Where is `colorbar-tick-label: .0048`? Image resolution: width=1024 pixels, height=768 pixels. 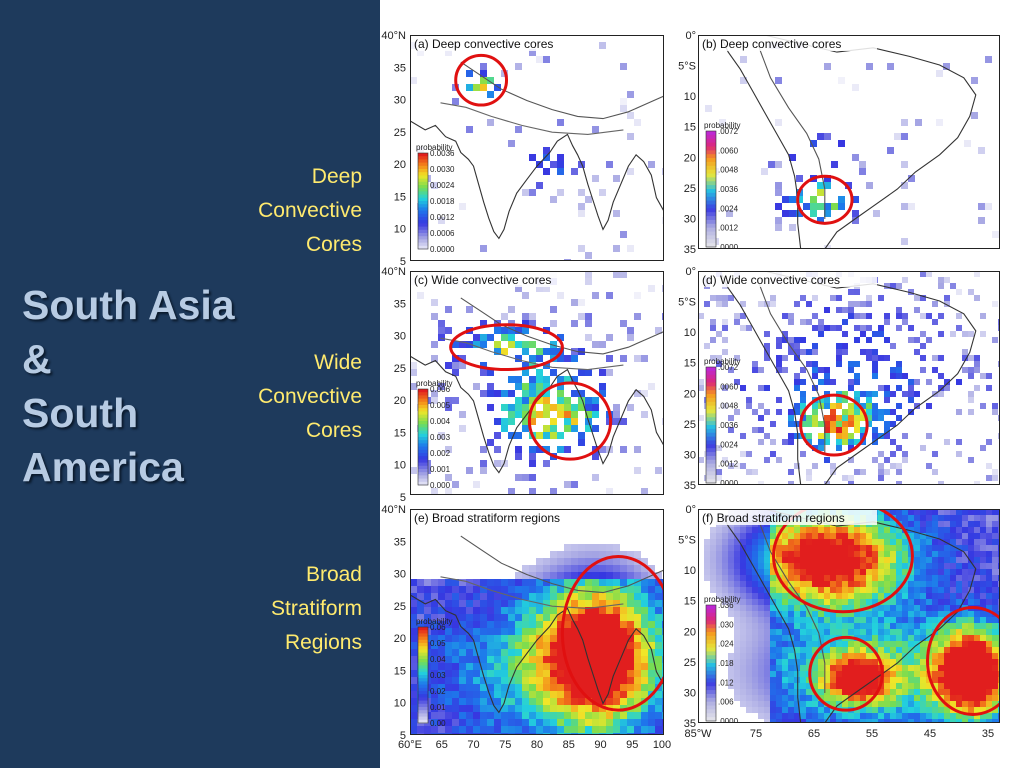
colorbar-tick-label: .0048 is located at coordinates (728, 406).